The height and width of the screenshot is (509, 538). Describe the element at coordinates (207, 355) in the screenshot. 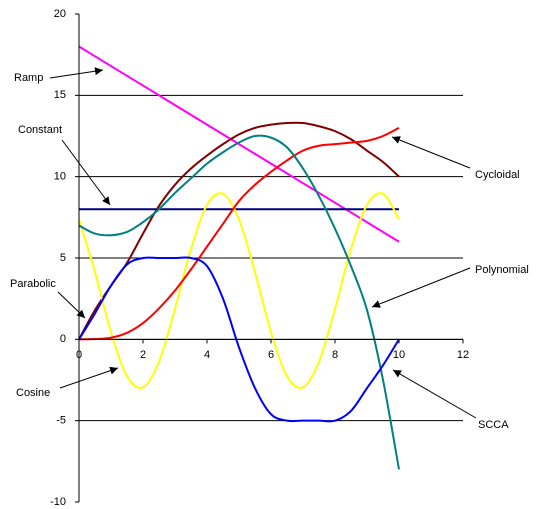

I see `x-tick-label: 4` at that location.